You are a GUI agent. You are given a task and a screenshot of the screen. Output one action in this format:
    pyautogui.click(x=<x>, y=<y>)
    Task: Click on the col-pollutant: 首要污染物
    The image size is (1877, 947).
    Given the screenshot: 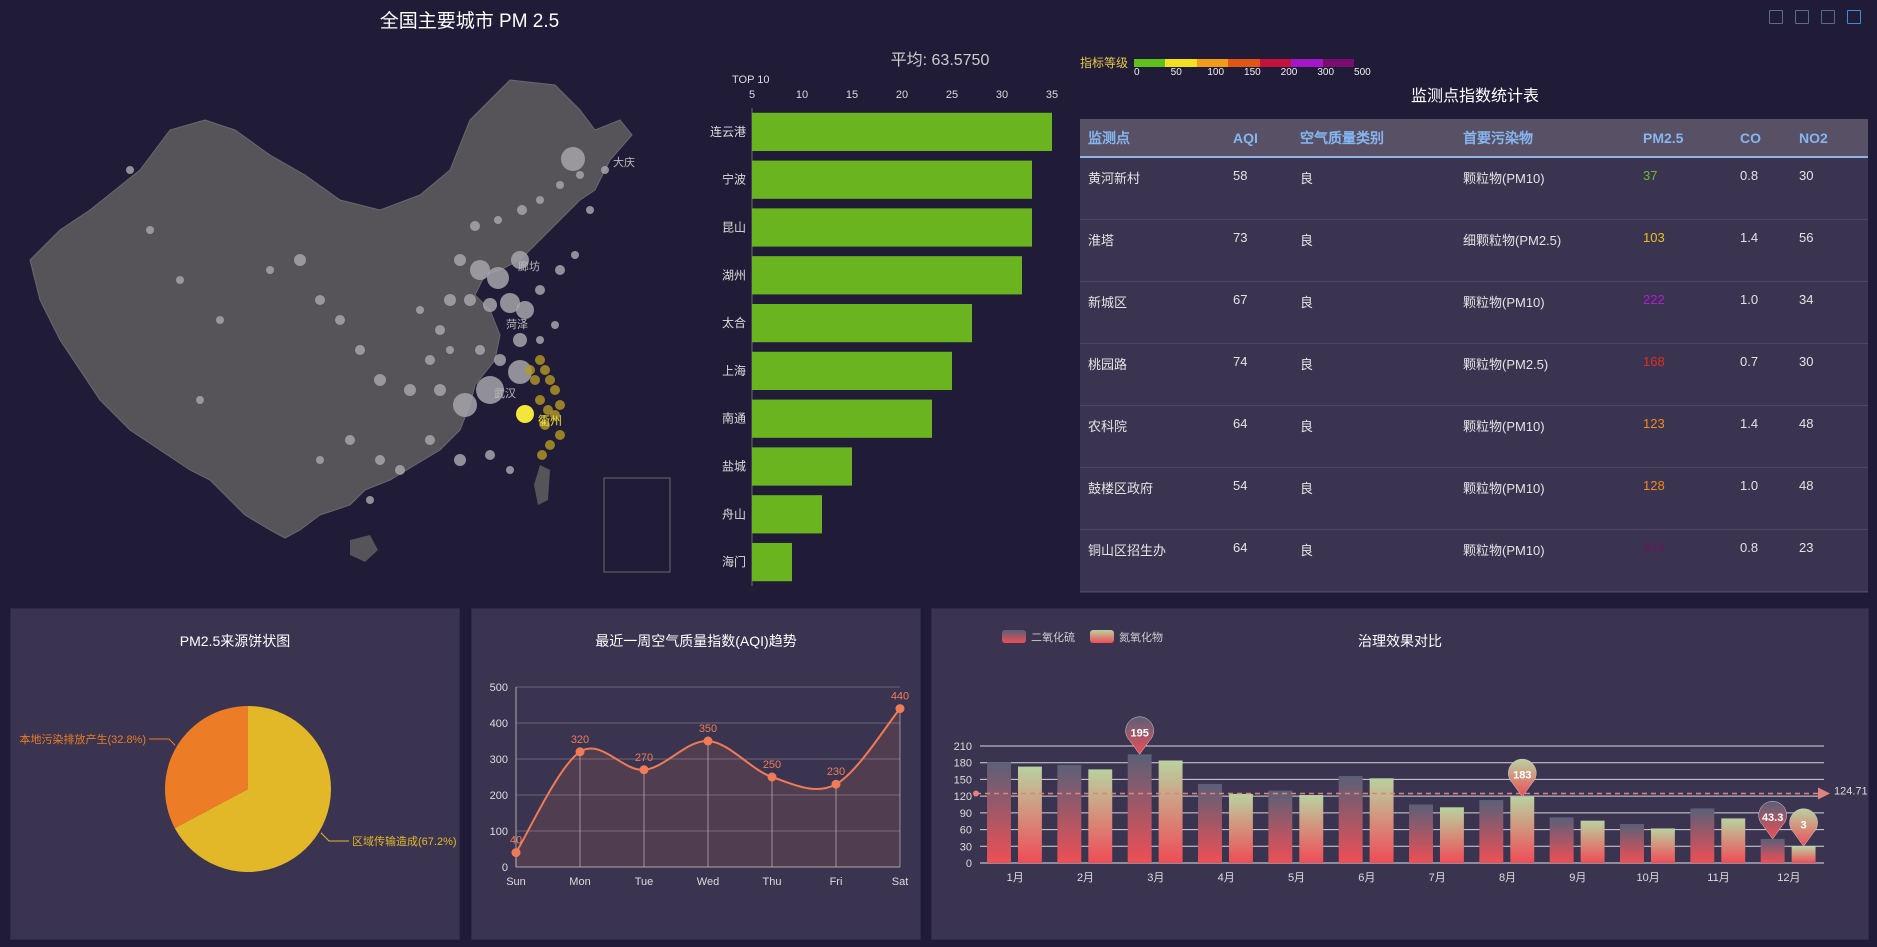 What is the action you would take?
    pyautogui.click(x=1498, y=137)
    